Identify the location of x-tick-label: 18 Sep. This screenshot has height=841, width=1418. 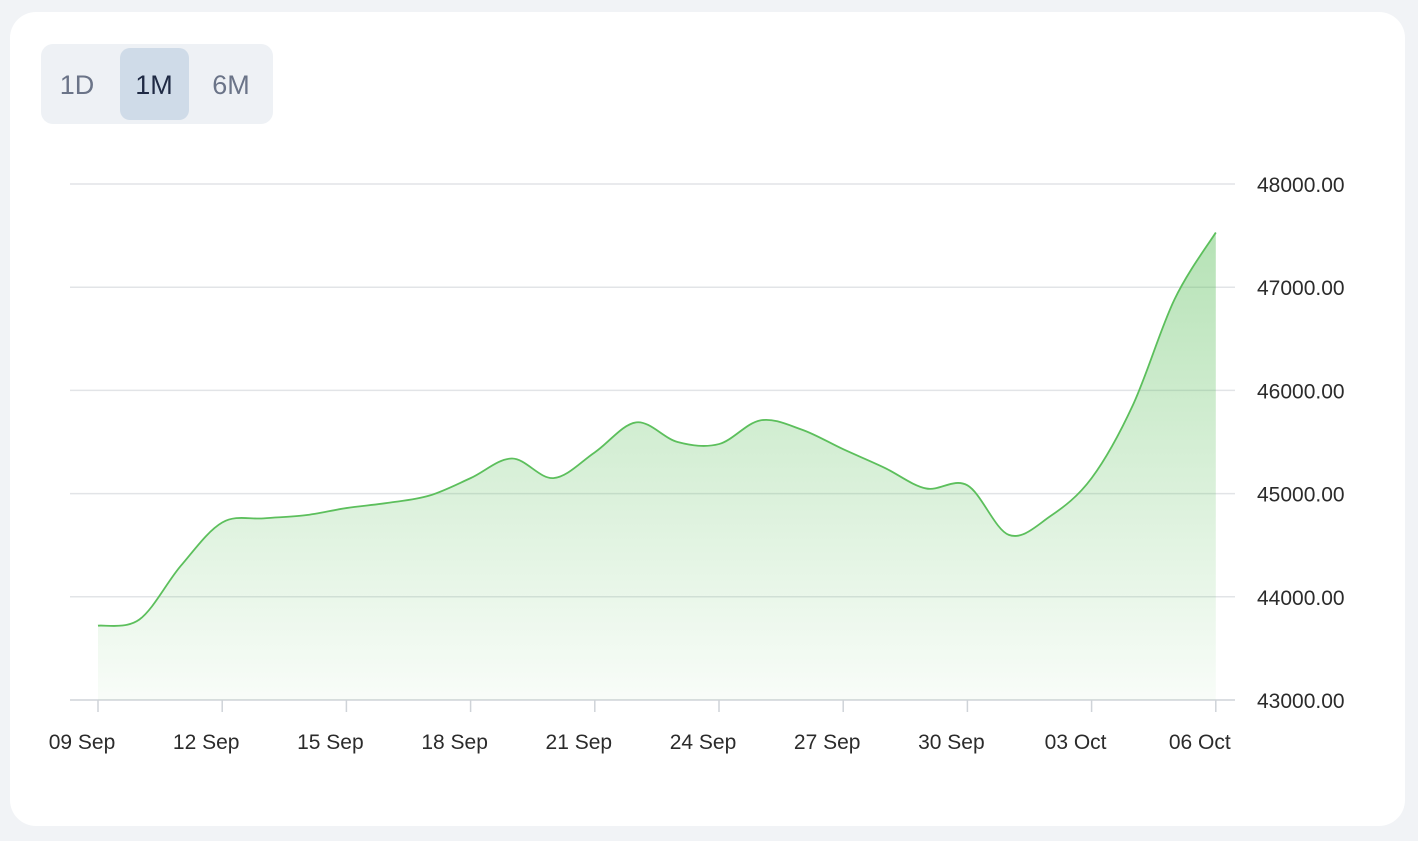
(454, 742).